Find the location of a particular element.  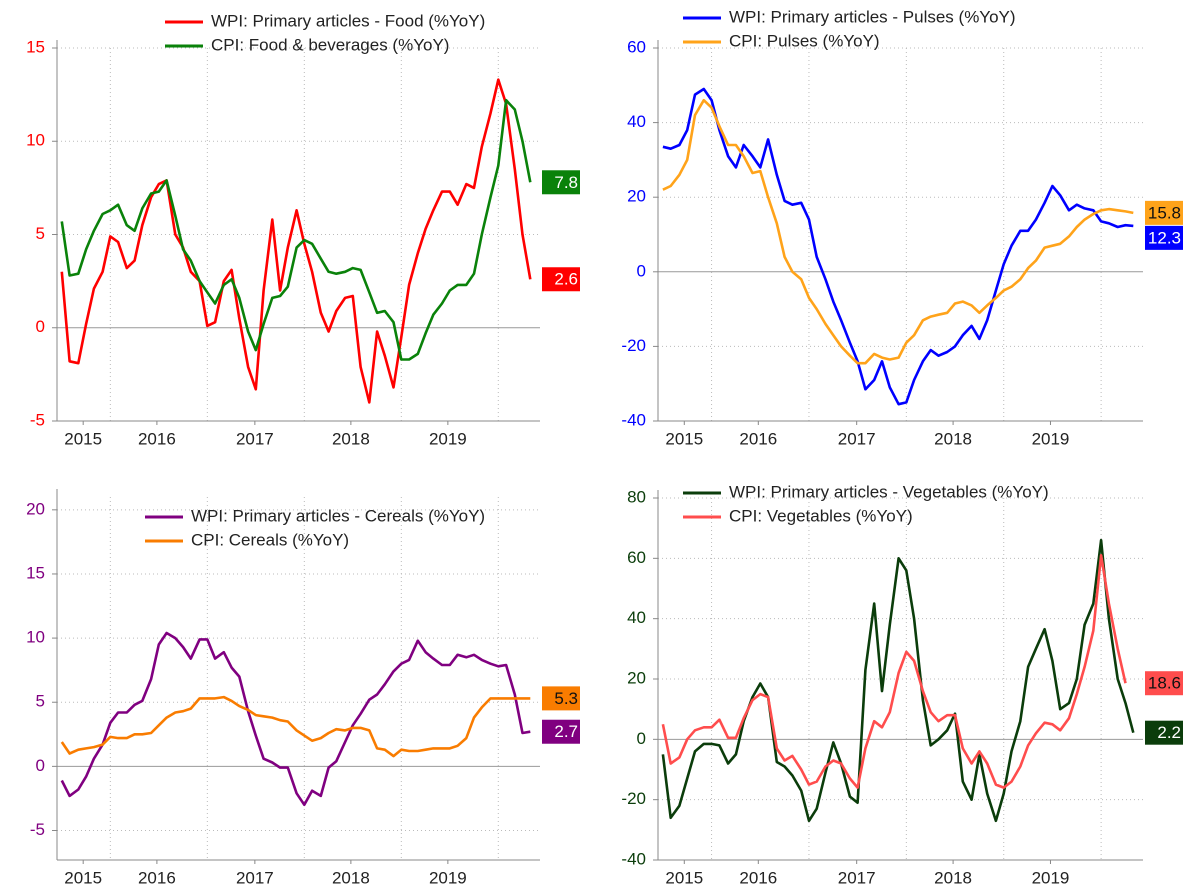

legend-label: WPI: Primary articles - Cereals (%YoY) is located at coordinates (338, 515).